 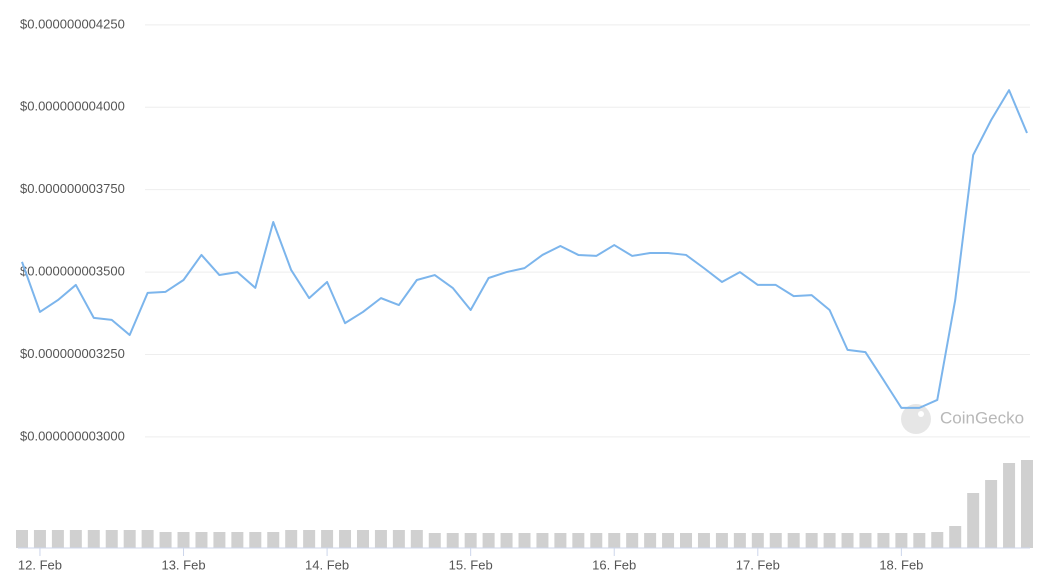 What do you see at coordinates (471, 564) in the screenshot?
I see `x-tick-label: 15. Feb` at bounding box center [471, 564].